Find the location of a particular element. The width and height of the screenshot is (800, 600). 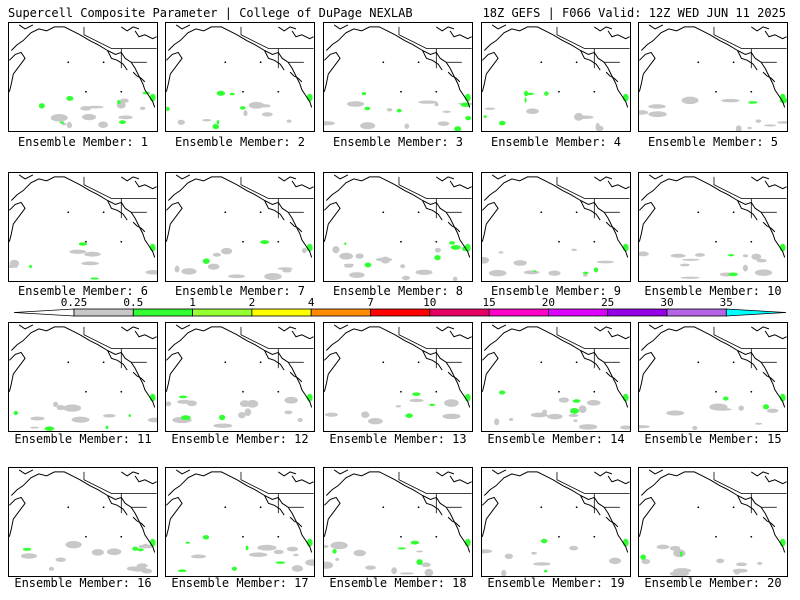

ensemble-member-label: Ensemble Member: 6 is located at coordinates (83, 291).